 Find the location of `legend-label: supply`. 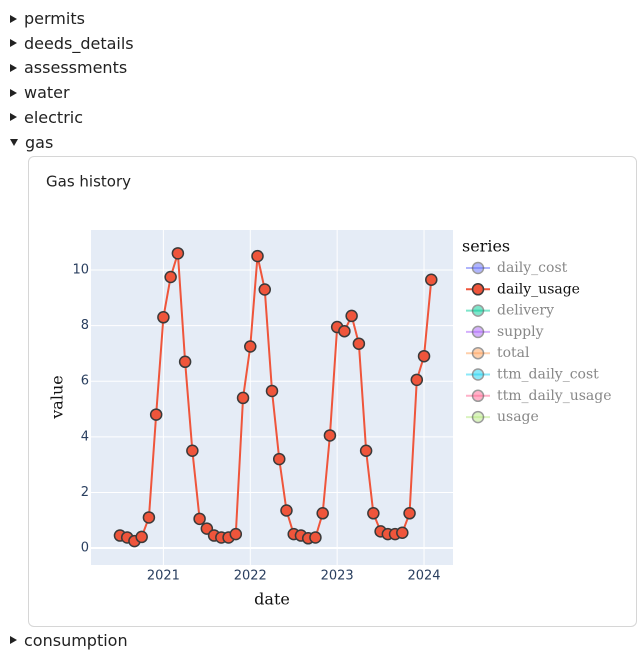

legend-label: supply is located at coordinates (520, 332).